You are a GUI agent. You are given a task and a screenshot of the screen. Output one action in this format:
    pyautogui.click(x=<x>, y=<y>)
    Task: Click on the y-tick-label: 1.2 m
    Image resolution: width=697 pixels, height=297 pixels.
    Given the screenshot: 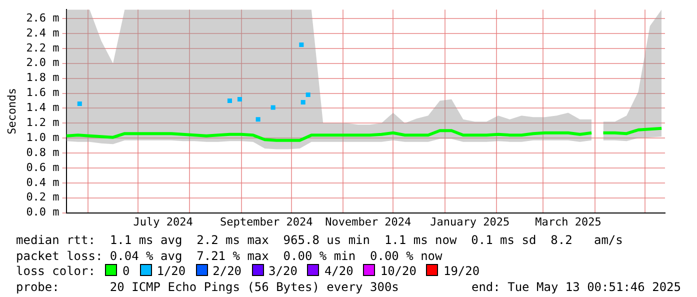 What is the action you would take?
    pyautogui.click(x=43, y=123)
    